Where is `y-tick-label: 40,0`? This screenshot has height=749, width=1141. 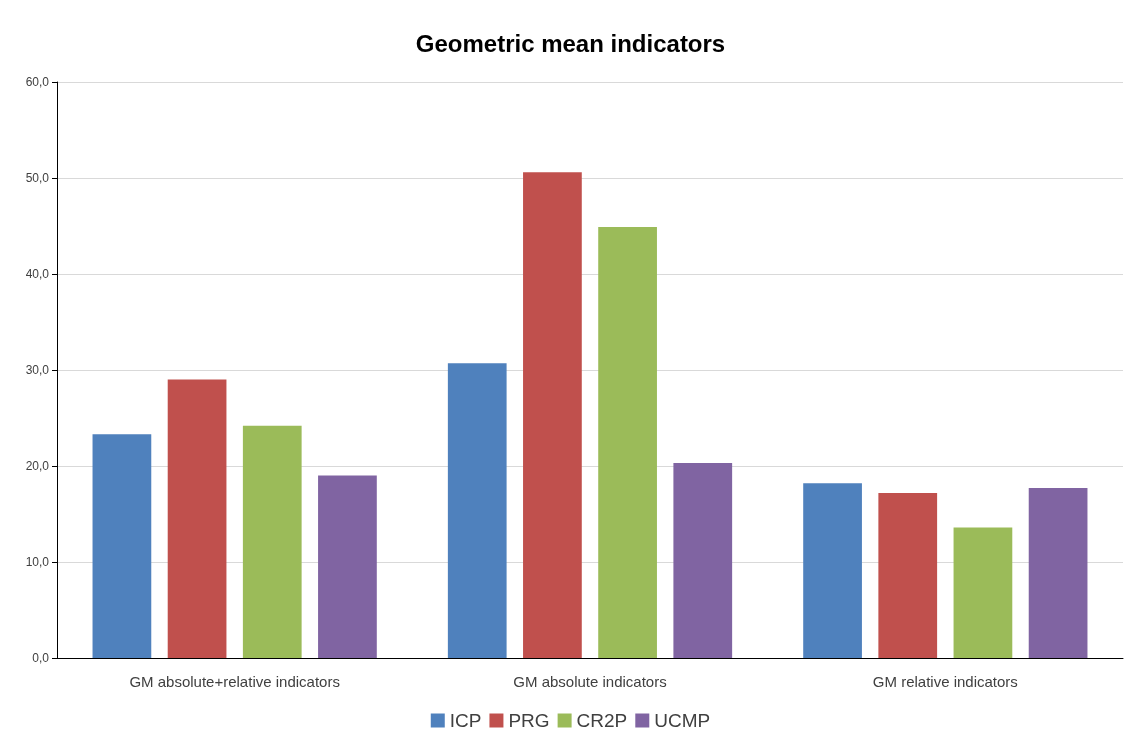 y-tick-label: 40,0 is located at coordinates (37, 274).